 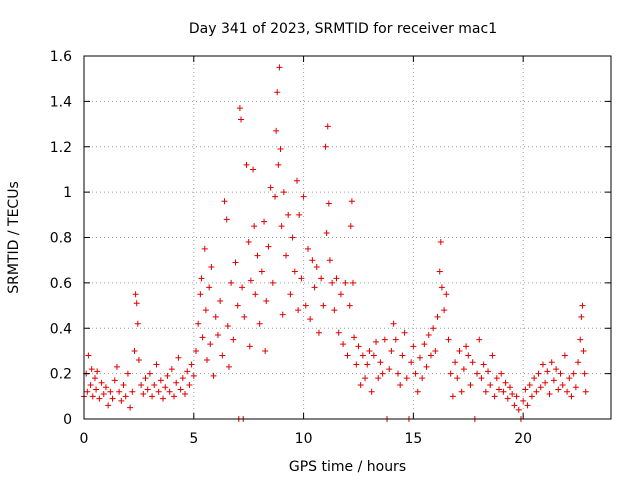 What do you see at coordinates (347, 467) in the screenshot?
I see `x-axis-label: GPS time / hours` at bounding box center [347, 467].